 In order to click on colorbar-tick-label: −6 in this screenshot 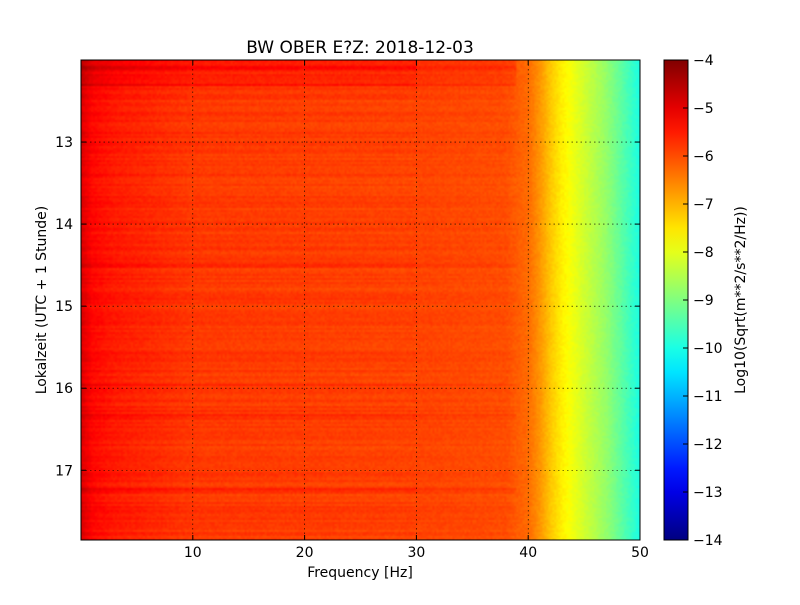, I will do `click(703, 157)`.